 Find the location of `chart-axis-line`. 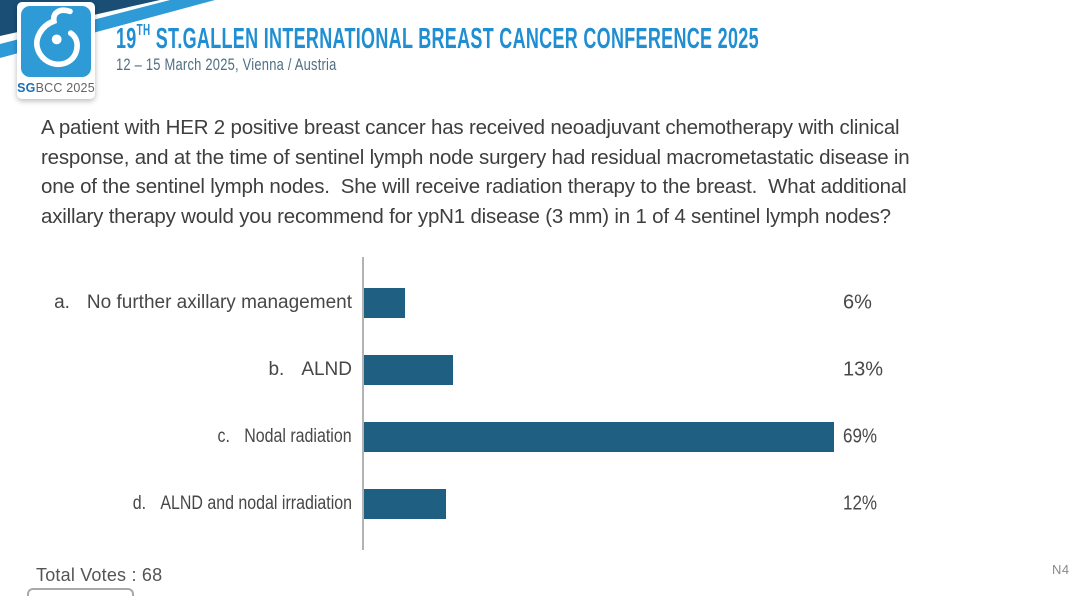

chart-axis-line is located at coordinates (363, 403).